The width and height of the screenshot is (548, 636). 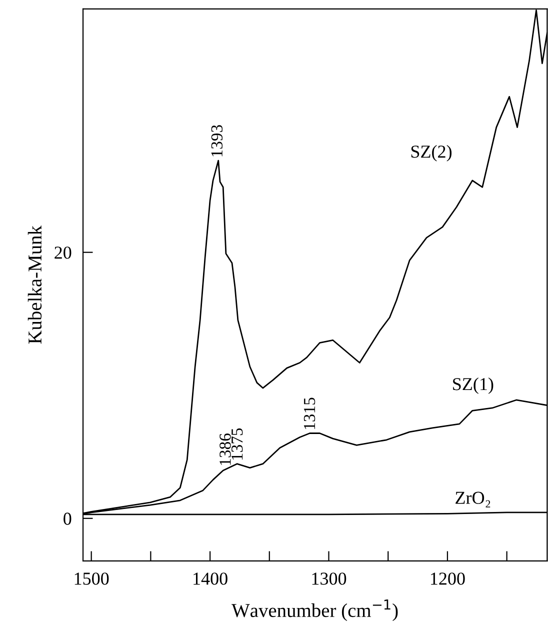 What do you see at coordinates (225, 449) in the screenshot?
I see `annotation: 1386` at bounding box center [225, 449].